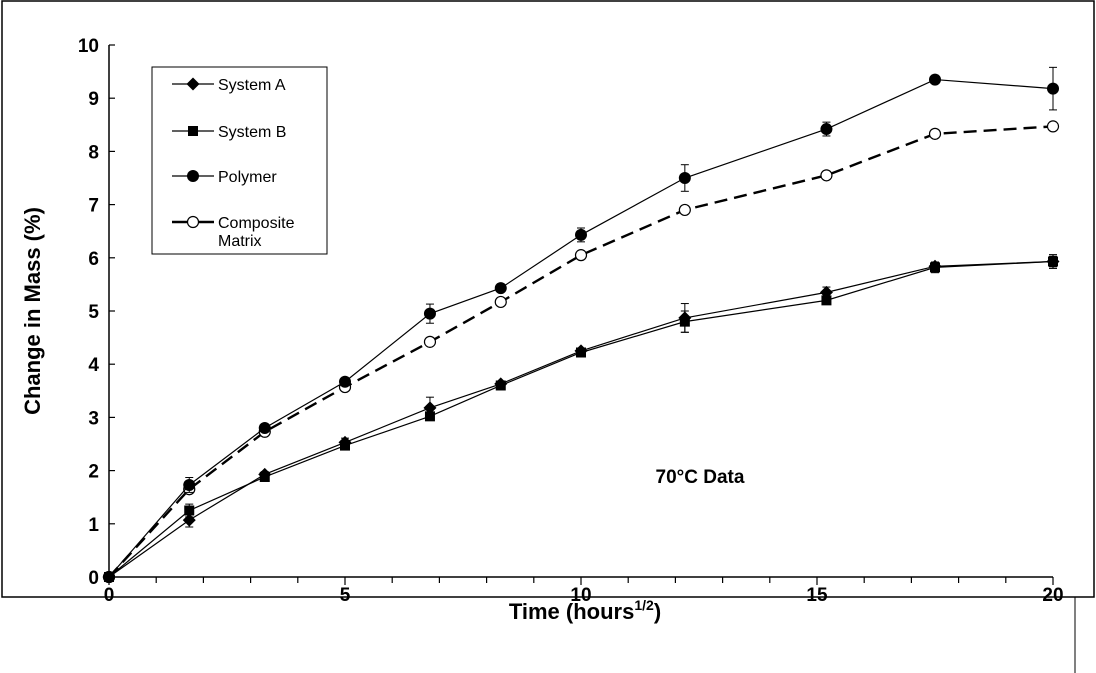 The height and width of the screenshot is (673, 1096). What do you see at coordinates (93, 525) in the screenshot?
I see `y-tick-label: 1` at bounding box center [93, 525].